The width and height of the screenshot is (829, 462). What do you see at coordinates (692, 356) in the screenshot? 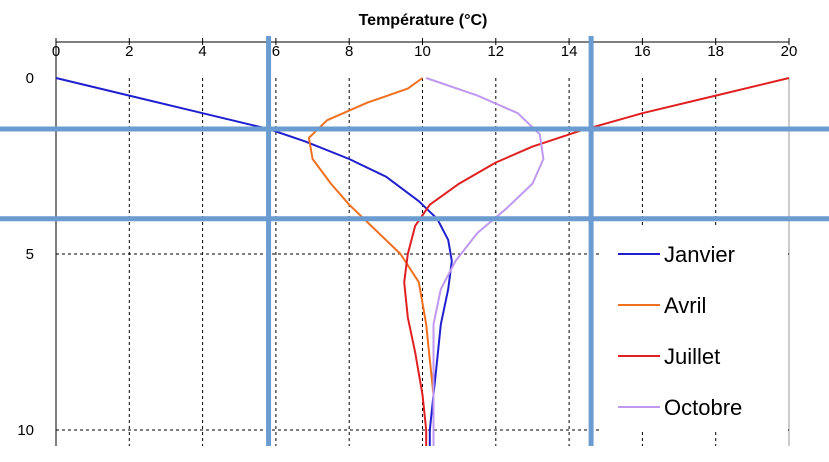
I see `legend-label: Juillet` at bounding box center [692, 356].